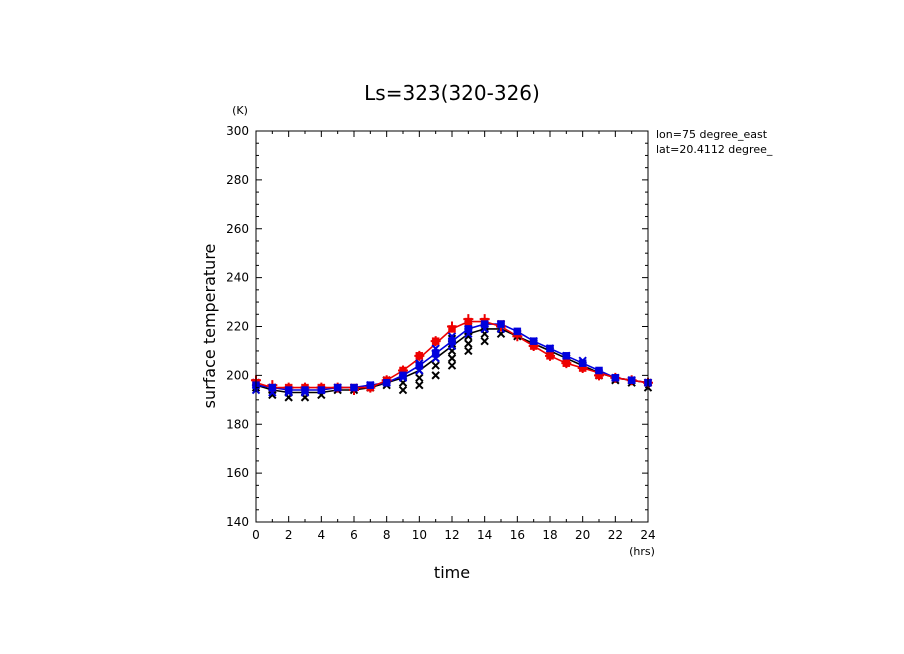  Describe the element at coordinates (484, 535) in the screenshot. I see `x-tick-label: 14` at that location.